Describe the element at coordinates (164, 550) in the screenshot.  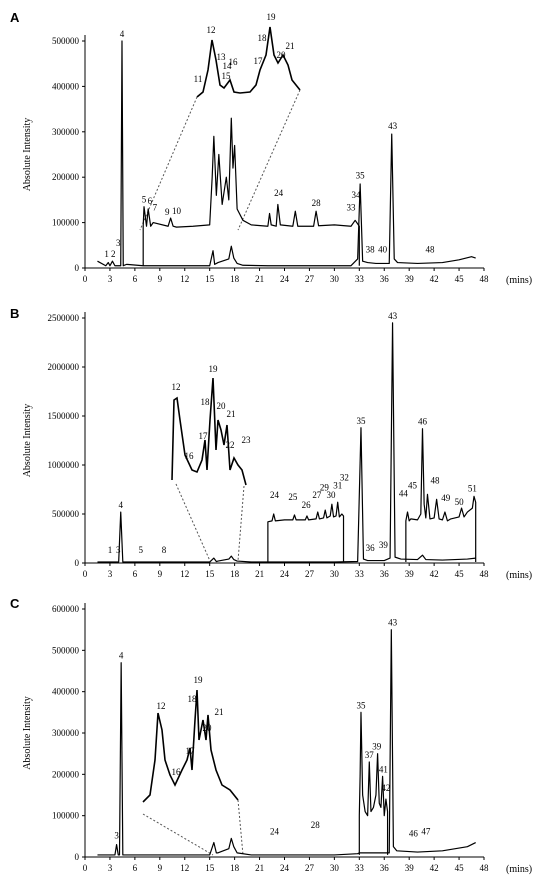
I see `peak-label: 8` at that location.